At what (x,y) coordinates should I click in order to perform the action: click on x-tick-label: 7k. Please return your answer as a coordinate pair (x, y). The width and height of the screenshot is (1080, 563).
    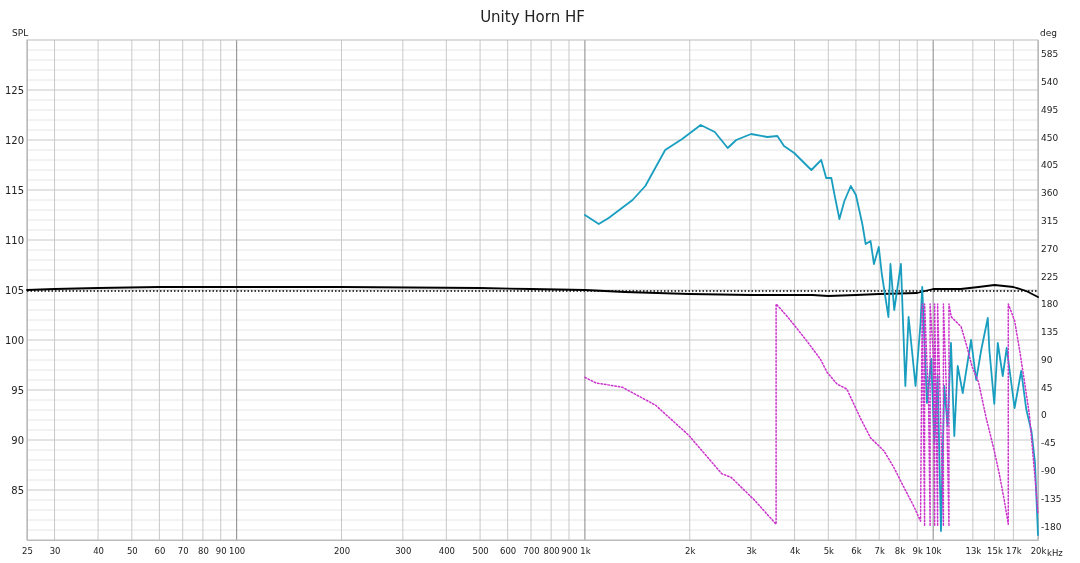
    Looking at the image, I should click on (879, 551).